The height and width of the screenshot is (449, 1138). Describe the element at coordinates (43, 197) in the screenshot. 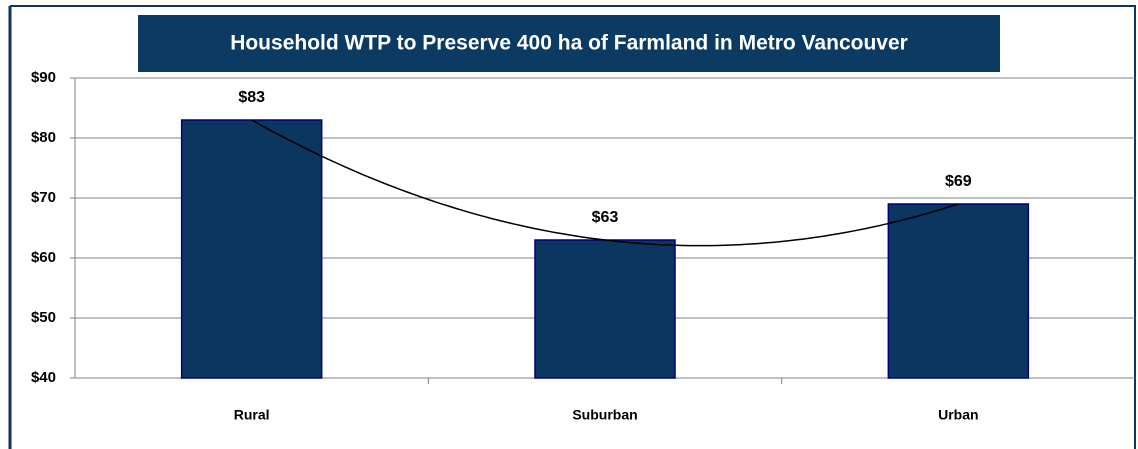

I see `y-tick-label: $70` at that location.